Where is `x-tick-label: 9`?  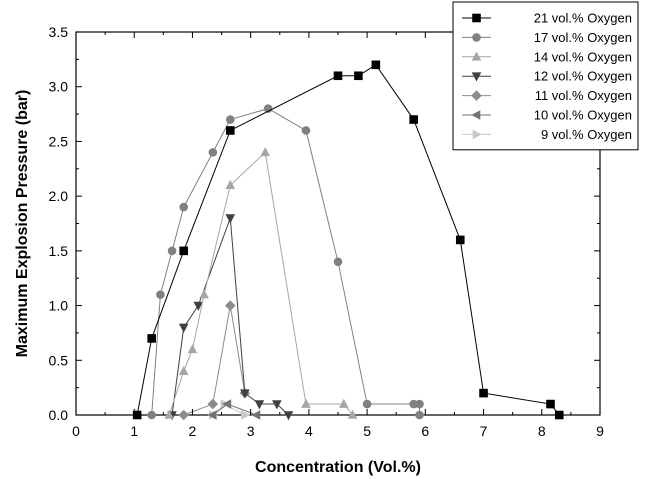
x-tick-label: 9 is located at coordinates (600, 431).